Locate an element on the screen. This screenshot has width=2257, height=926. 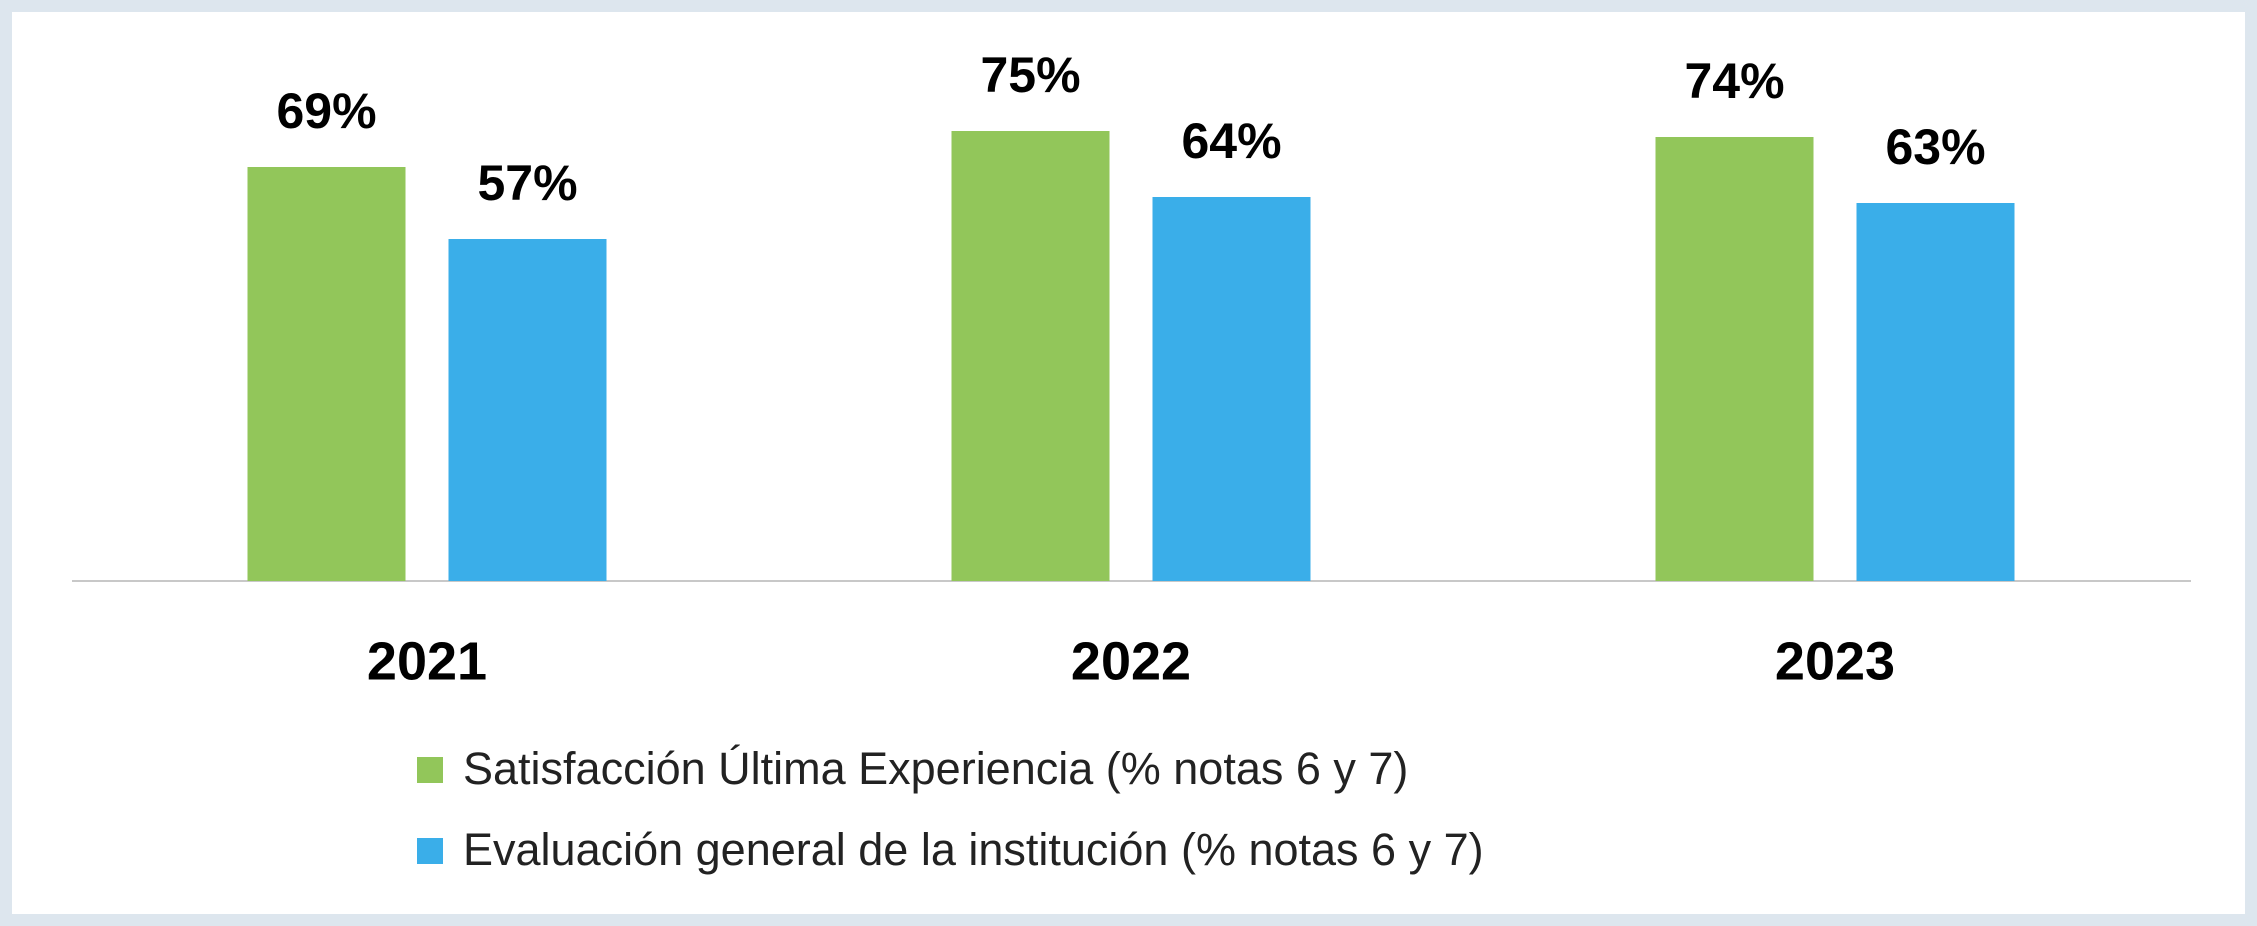
data-label: 69% is located at coordinates (326, 111).